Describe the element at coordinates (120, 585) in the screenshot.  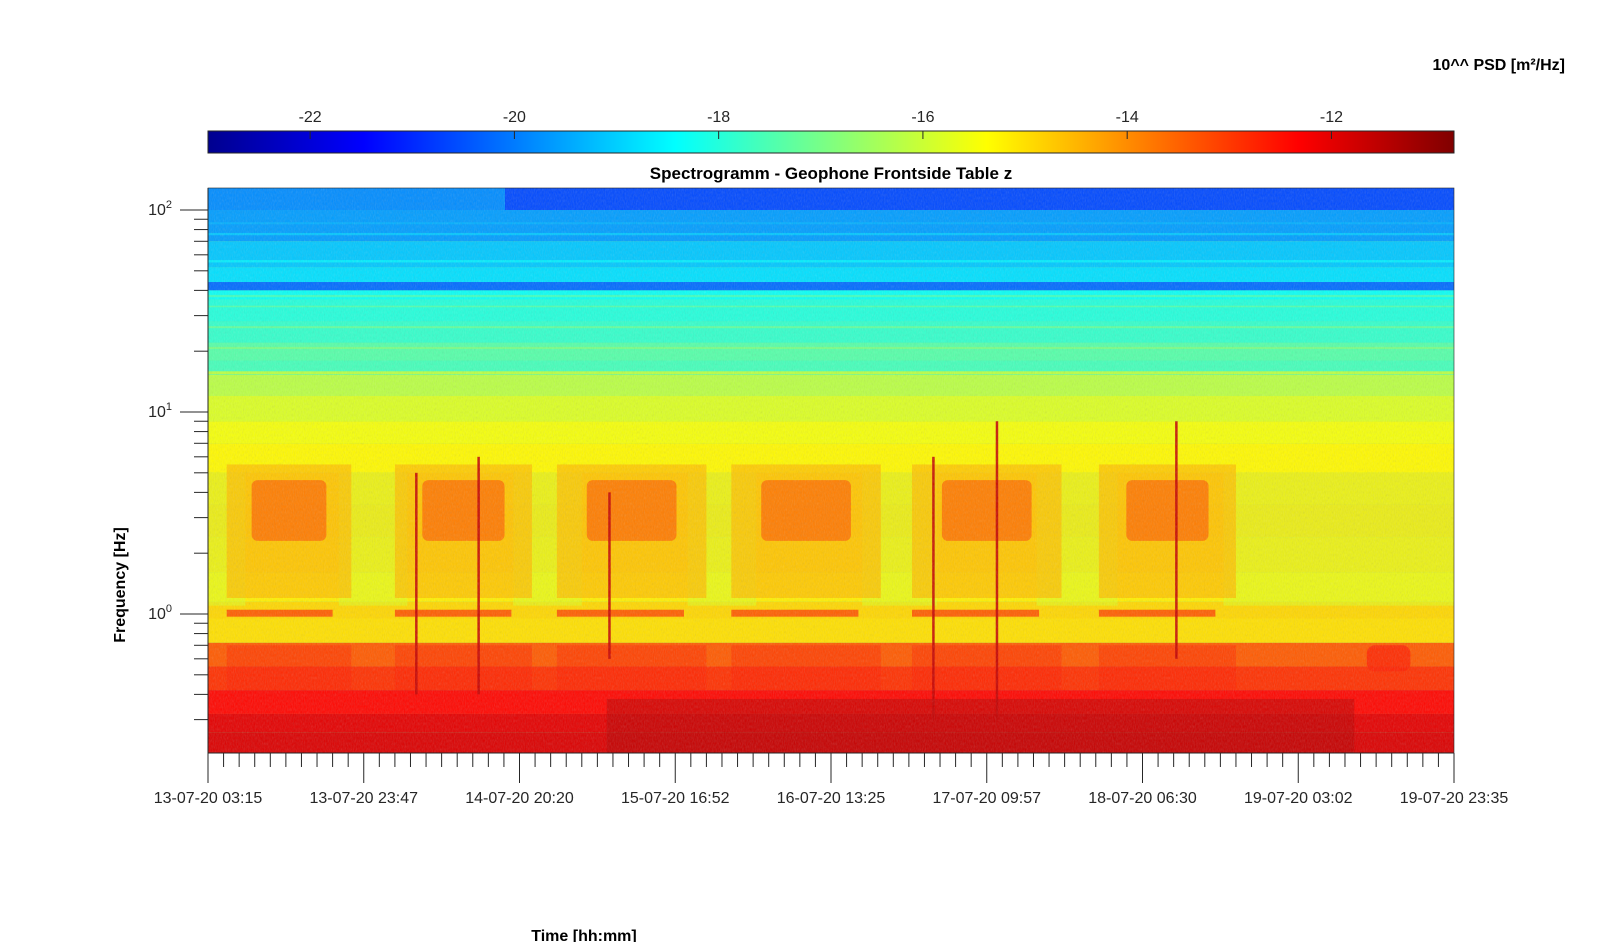
I see `y-axis-title: Frequency [Hz]` at that location.